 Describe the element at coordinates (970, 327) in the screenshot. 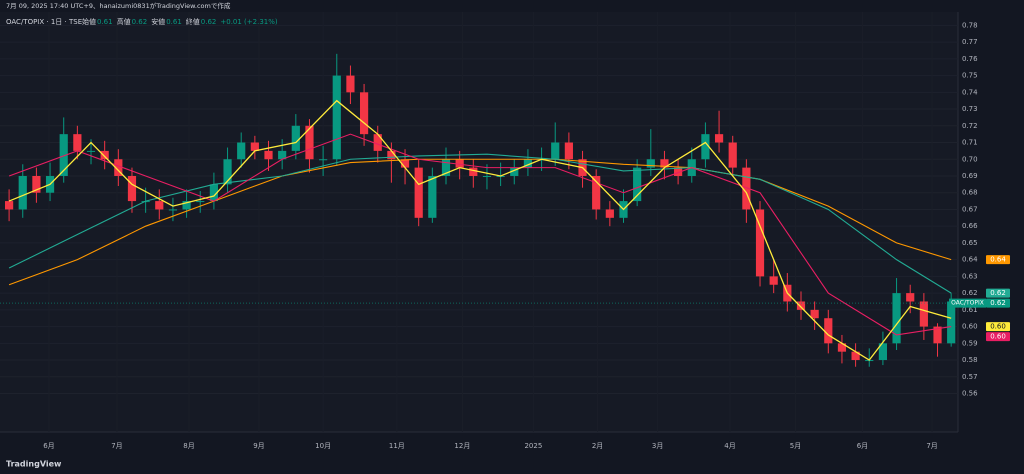

I see `y-tick-label: 0.60` at that location.